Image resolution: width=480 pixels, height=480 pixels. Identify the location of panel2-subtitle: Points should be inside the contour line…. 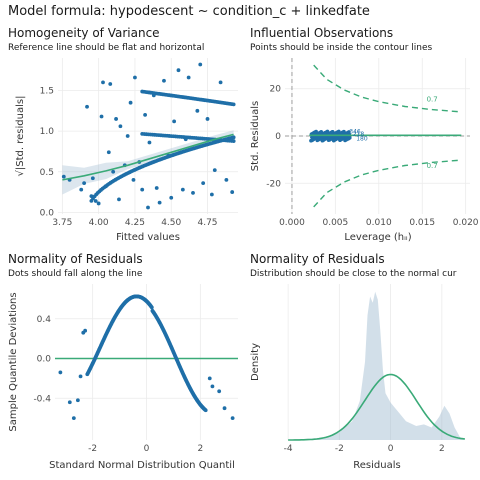
(341, 48).